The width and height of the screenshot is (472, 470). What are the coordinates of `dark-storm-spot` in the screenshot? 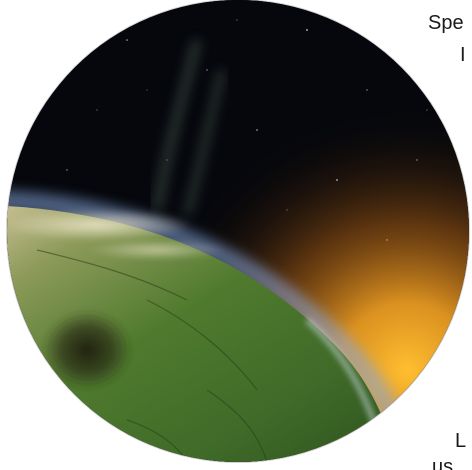 It's located at (87, 350).